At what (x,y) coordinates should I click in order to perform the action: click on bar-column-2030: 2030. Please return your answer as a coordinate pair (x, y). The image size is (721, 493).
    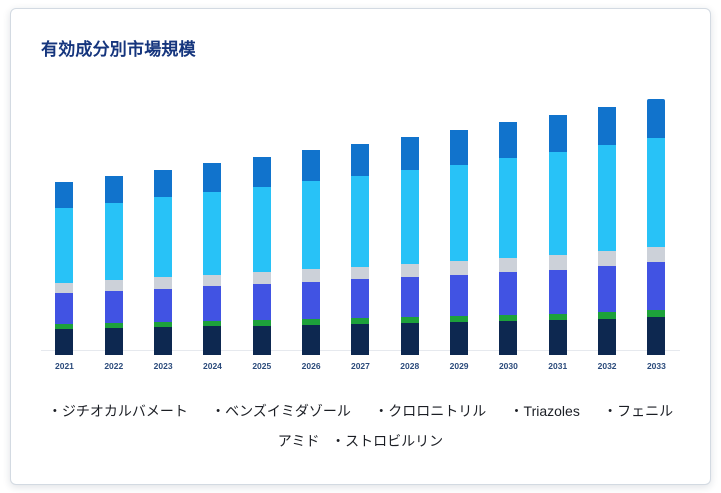
    Looking at the image, I should click on (508, 235).